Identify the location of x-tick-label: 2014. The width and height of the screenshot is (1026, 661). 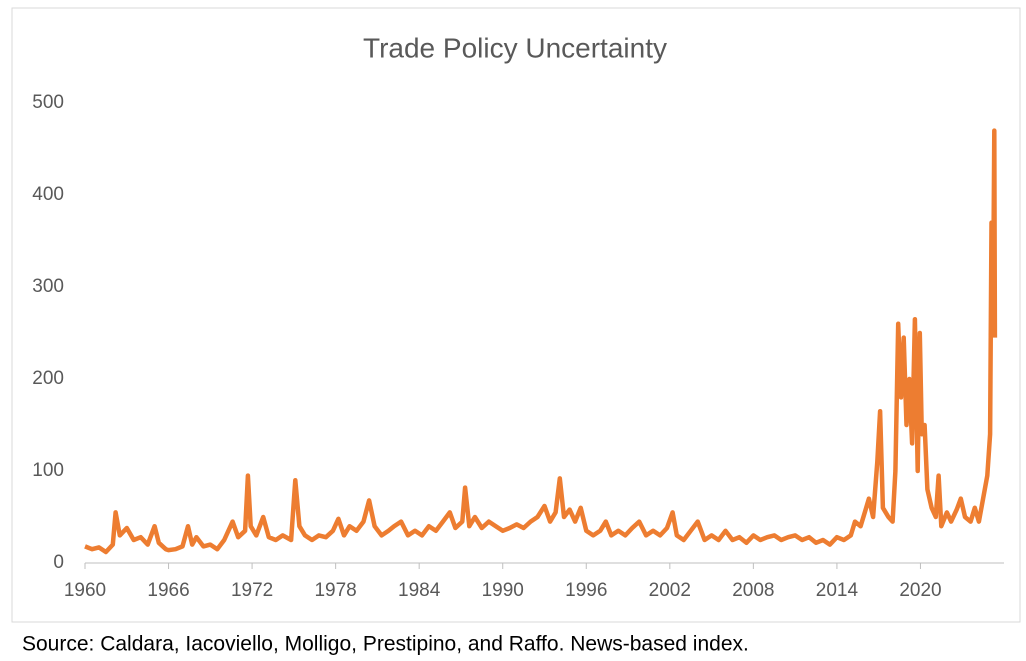
(837, 590).